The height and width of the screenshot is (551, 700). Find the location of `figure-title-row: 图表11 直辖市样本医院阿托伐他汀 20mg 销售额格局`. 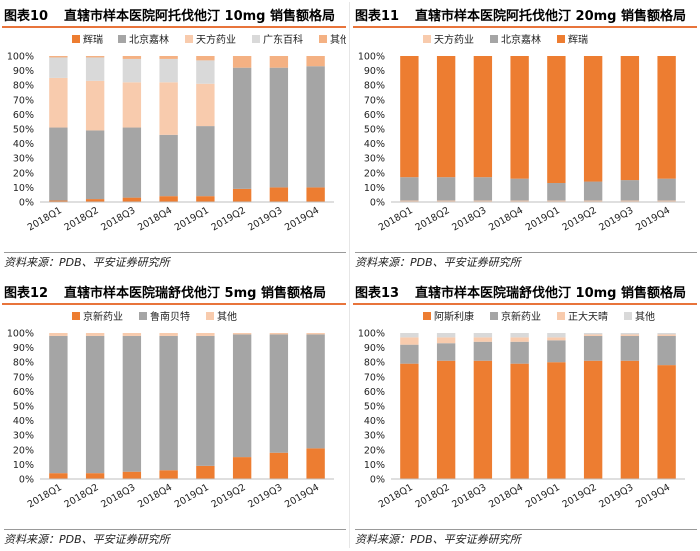

figure-title-row: 图表11 直辖市样本医院阿托伐他汀 20mg 销售额格局 is located at coordinates (525, 15).